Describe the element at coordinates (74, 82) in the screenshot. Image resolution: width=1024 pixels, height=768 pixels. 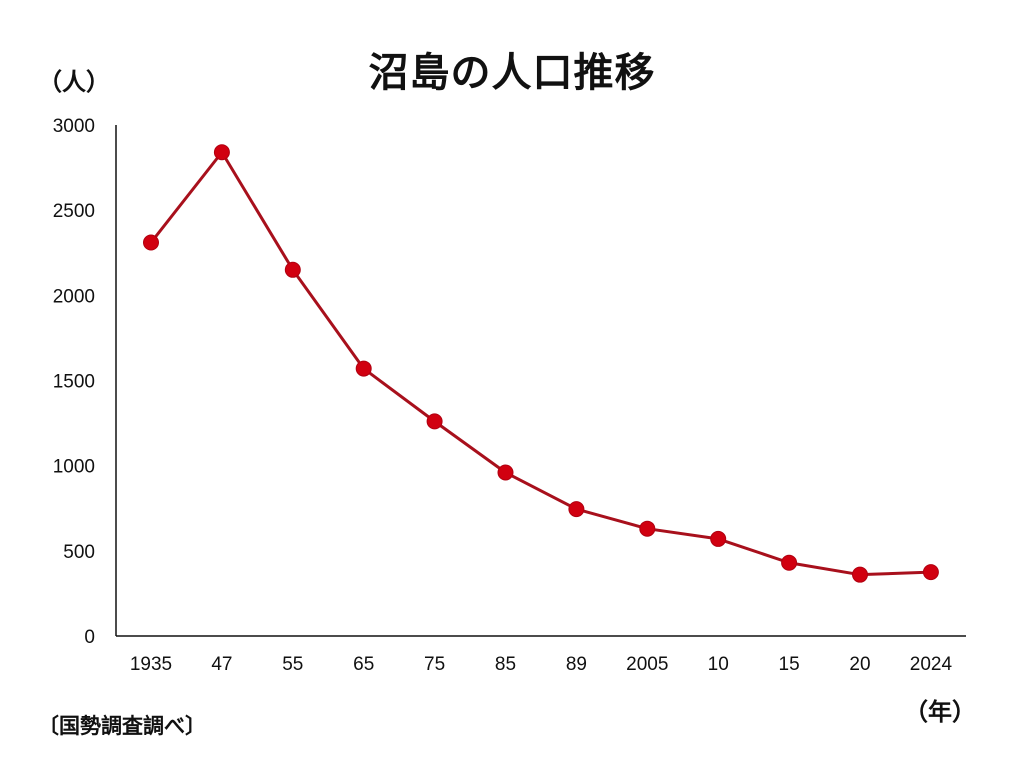
I see `y-axis-unit-label: （人）` at that location.